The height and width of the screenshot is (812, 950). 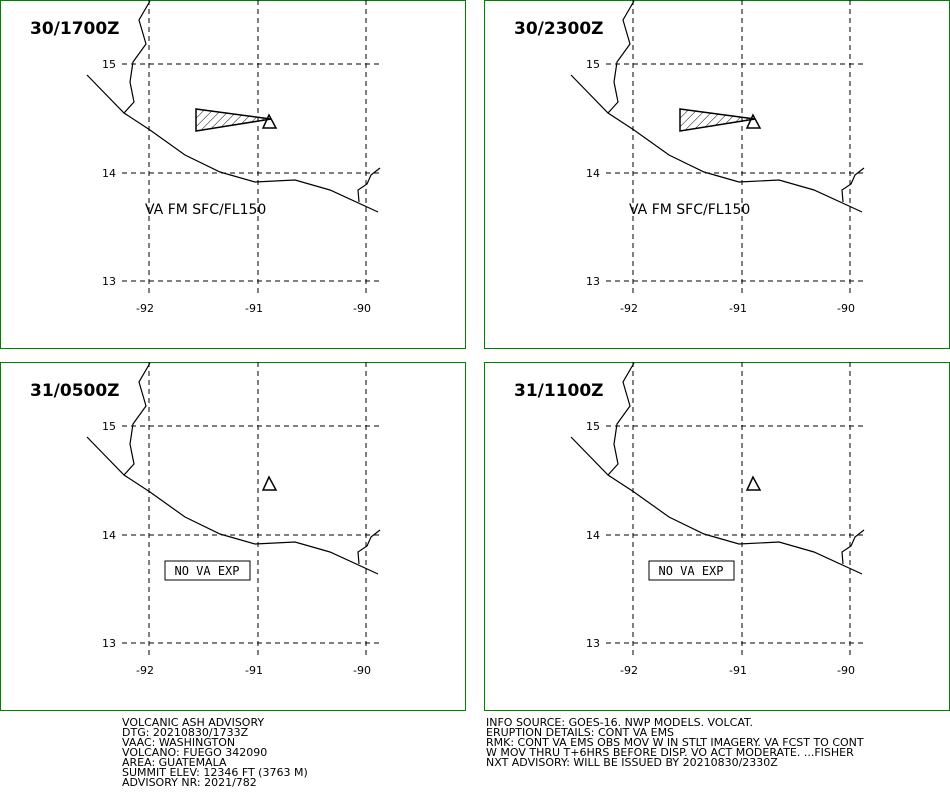 I want to click on advisory-line: SUMMIT ELEV: 12346 FT (3763 M), so click(x=215, y=772).